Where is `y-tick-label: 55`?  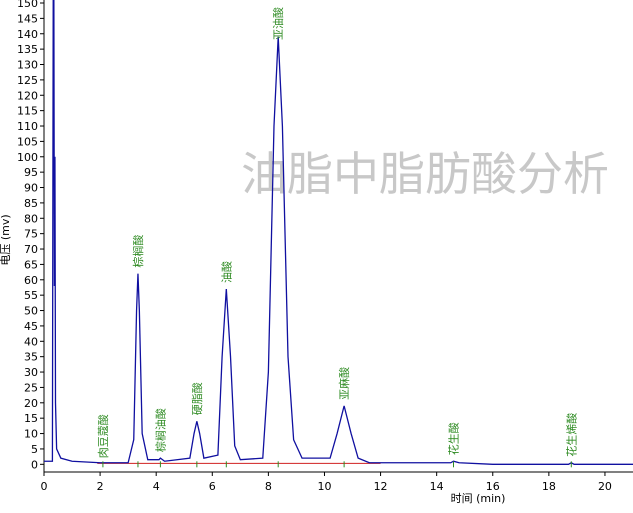
y-tick-label: 55 is located at coordinates (31, 295).